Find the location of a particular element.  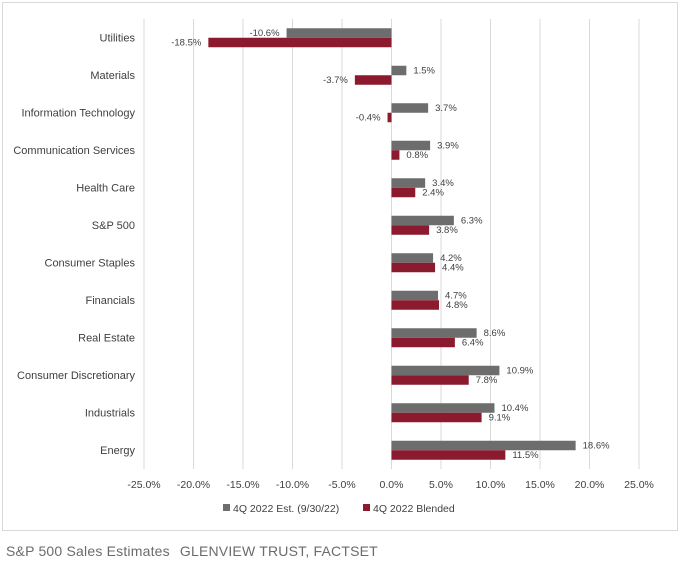

data-label: 18.6% is located at coordinates (596, 445).